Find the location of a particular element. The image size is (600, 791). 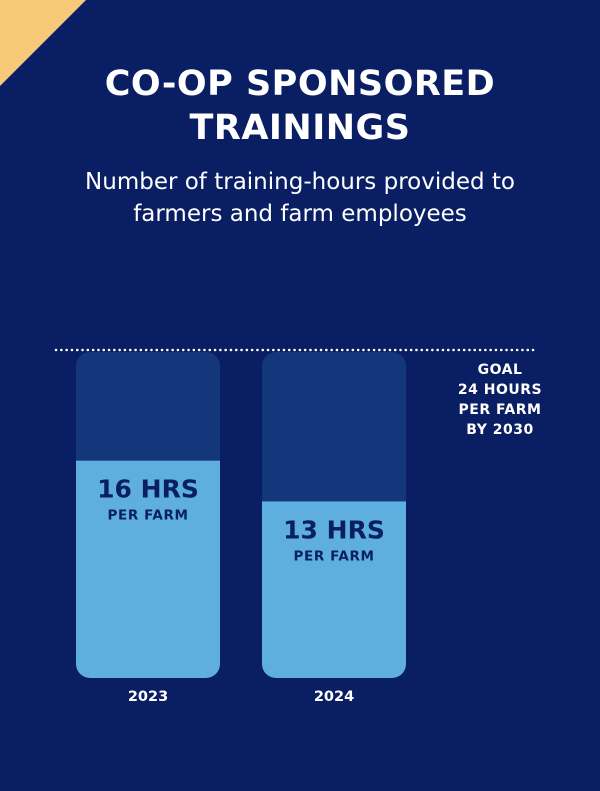

subtitle-line-1: Number of training-hours provided to is located at coordinates (300, 182).